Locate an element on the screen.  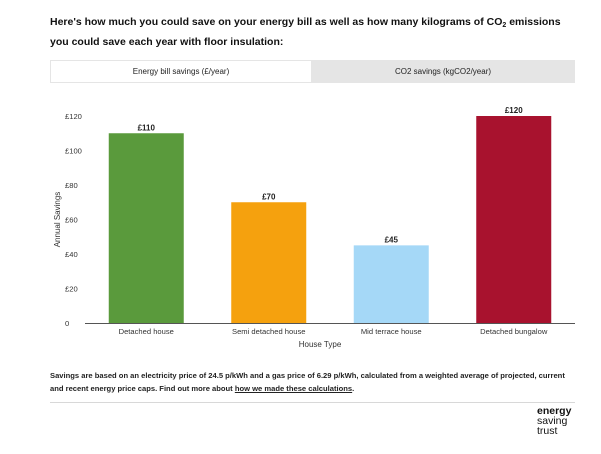
x-tick-label: Mid terrace house is located at coordinates (391, 331).